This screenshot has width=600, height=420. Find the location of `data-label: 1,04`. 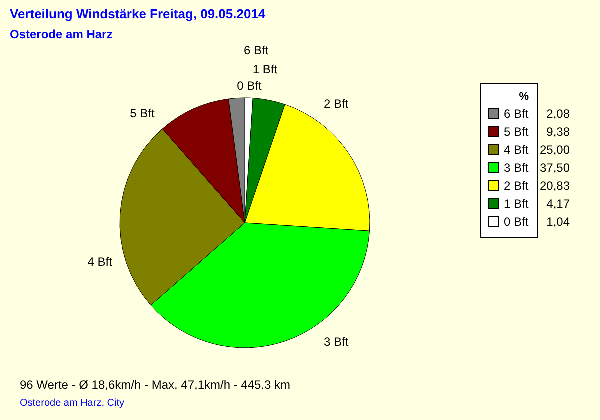

data-label: 1,04 is located at coordinates (558, 222).